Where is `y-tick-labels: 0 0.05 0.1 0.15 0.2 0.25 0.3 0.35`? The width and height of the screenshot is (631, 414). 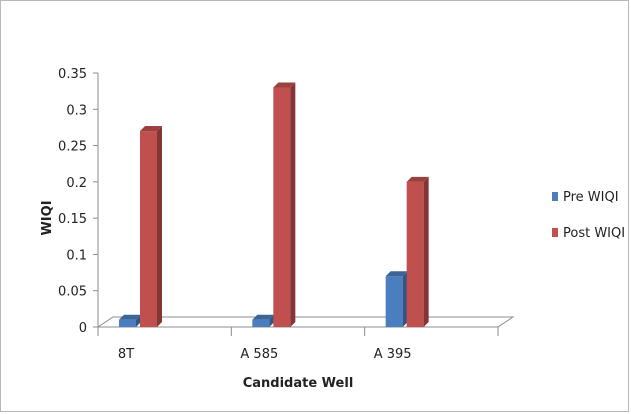
y-tick-labels: 0 0.05 0.1 0.15 0.2 0.25 0.3 0.35 is located at coordinates (72, 201).